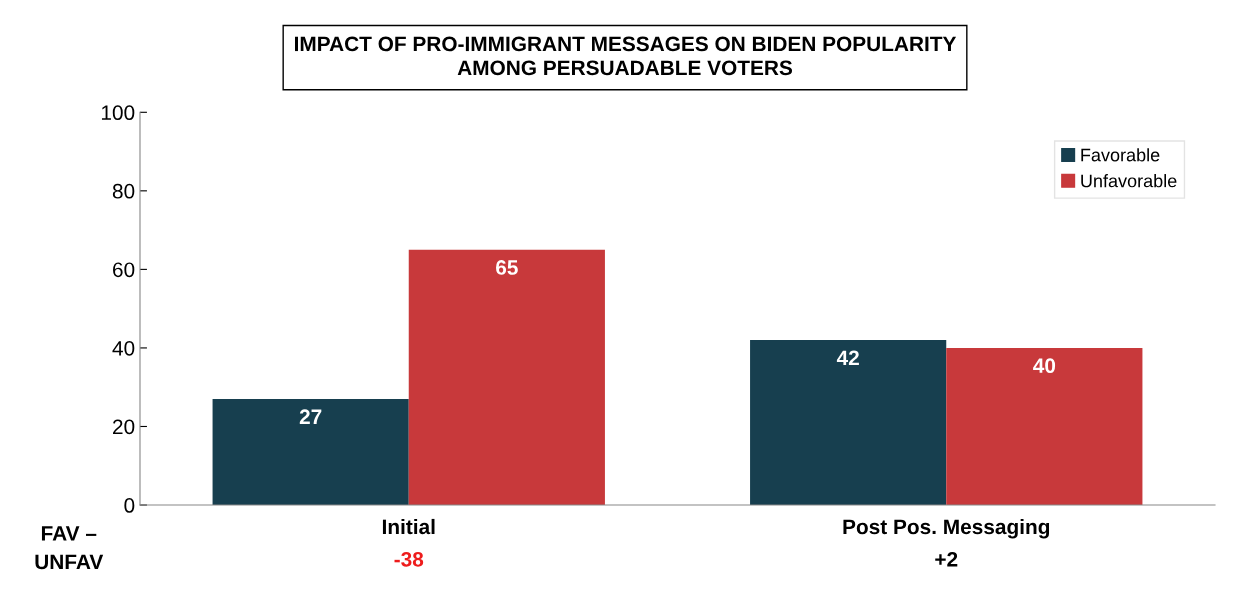 The height and width of the screenshot is (607, 1250). Describe the element at coordinates (1120, 155) in the screenshot. I see `legend-label: Favorable` at that location.